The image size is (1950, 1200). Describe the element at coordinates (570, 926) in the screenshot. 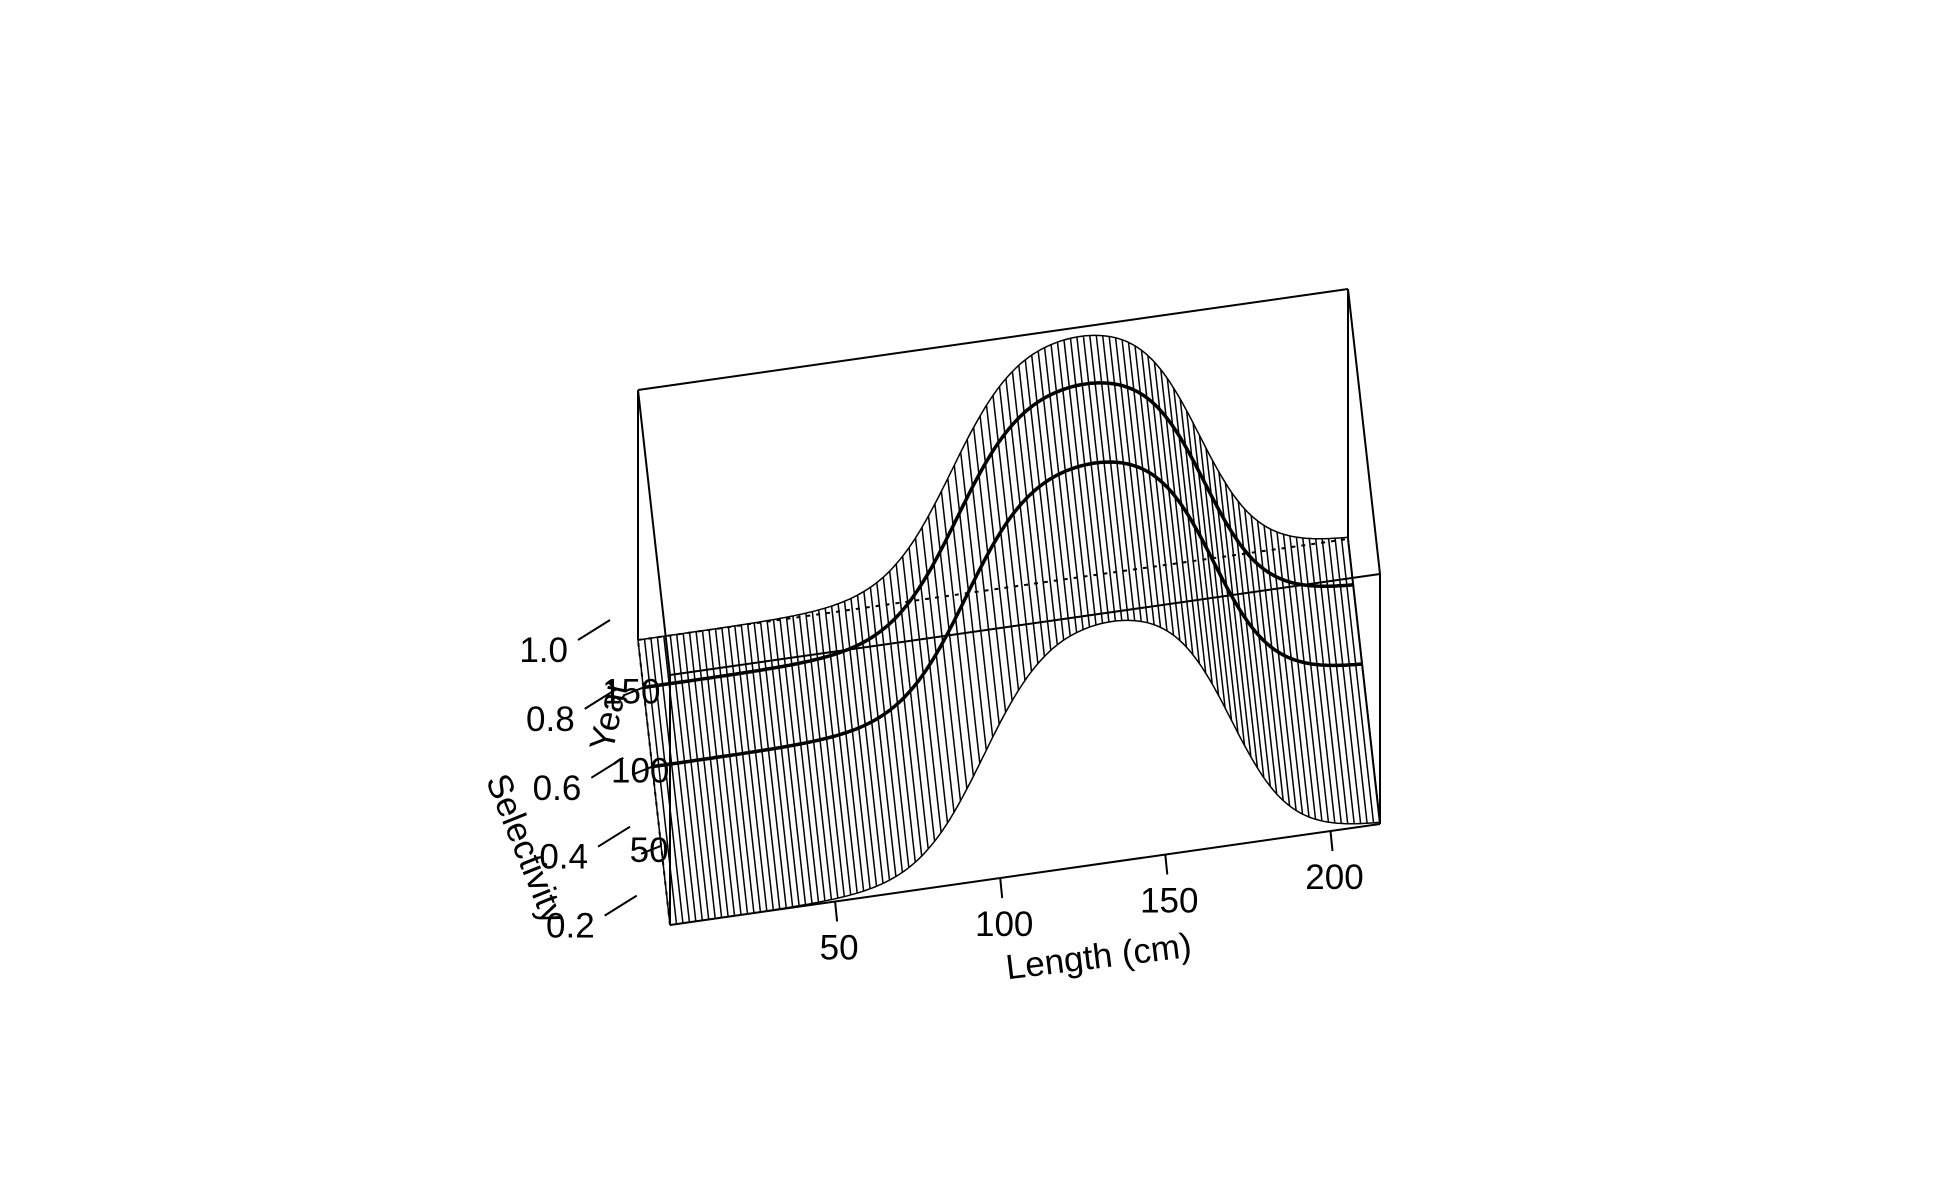

I see `z-tick-label: 0.2` at that location.